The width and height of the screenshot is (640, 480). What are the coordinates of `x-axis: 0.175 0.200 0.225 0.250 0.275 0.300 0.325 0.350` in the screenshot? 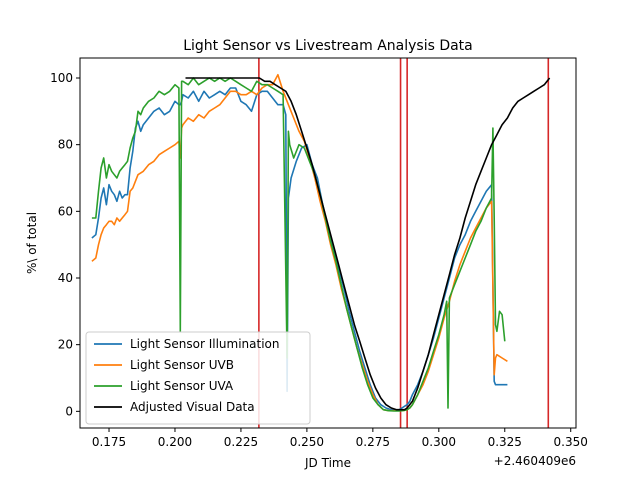 It's located at (340, 438).